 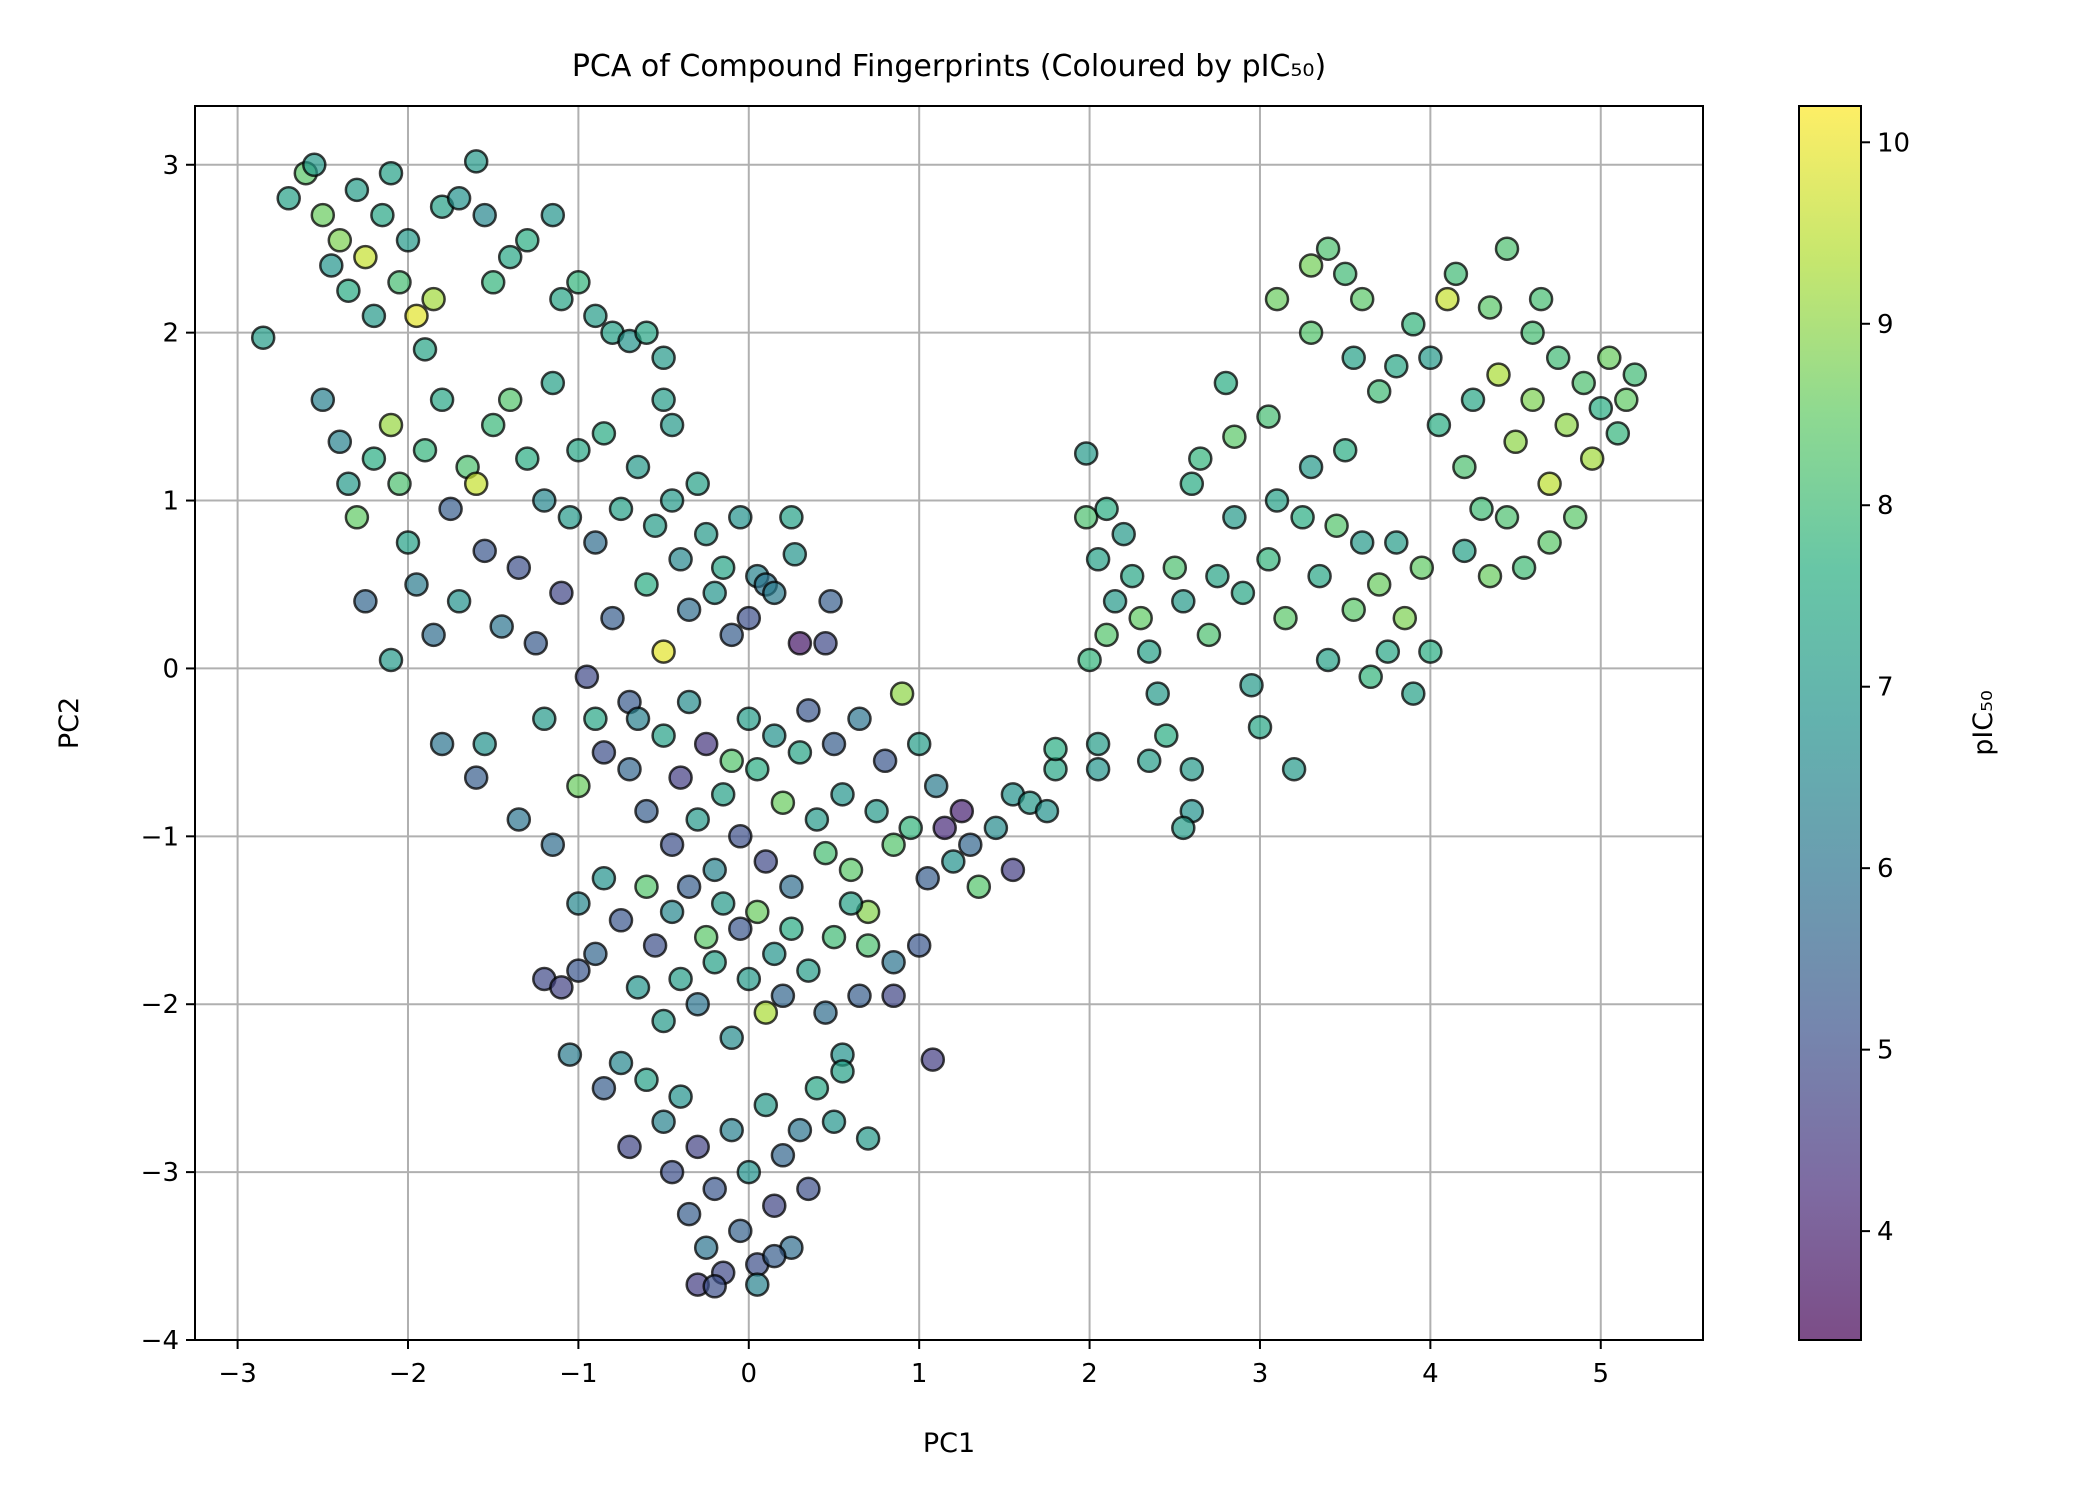 I want to click on y-tick-label: 3, so click(x=170, y=166).